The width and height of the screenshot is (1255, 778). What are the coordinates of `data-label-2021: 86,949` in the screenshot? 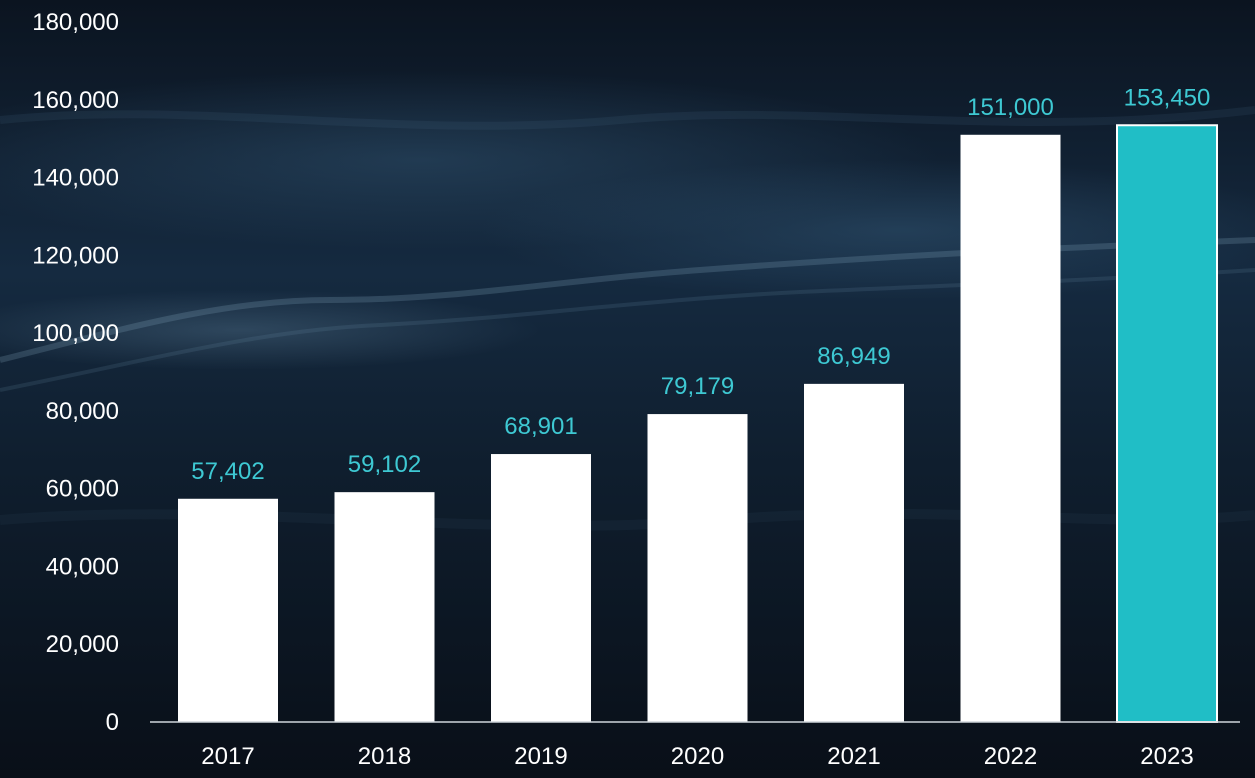 It's located at (853, 356).